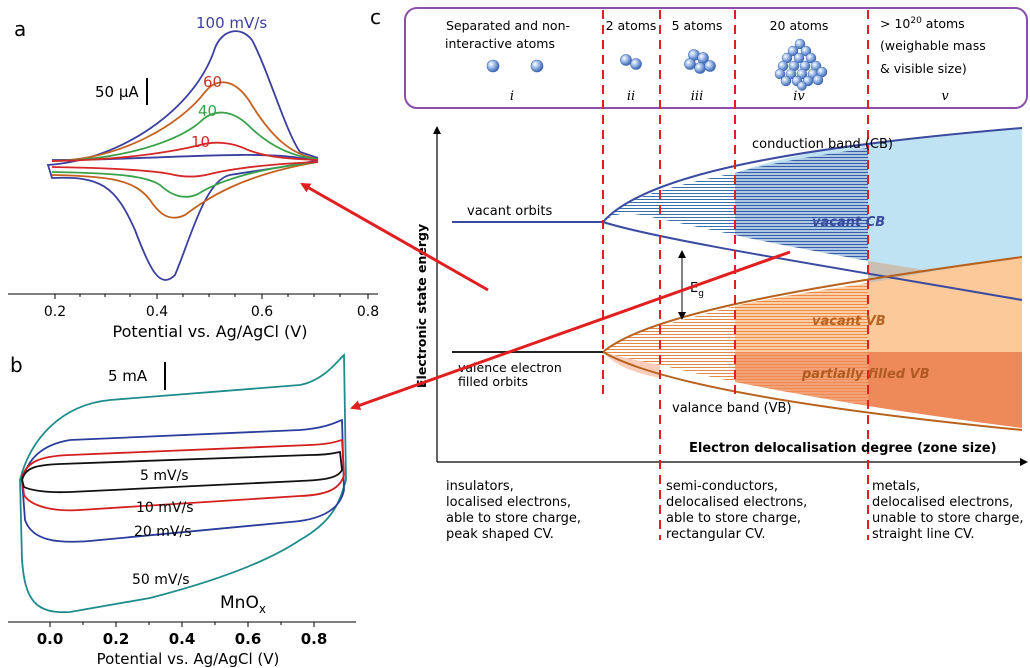  I want to click on label-5mvs: 5 mV/s, so click(164, 476).